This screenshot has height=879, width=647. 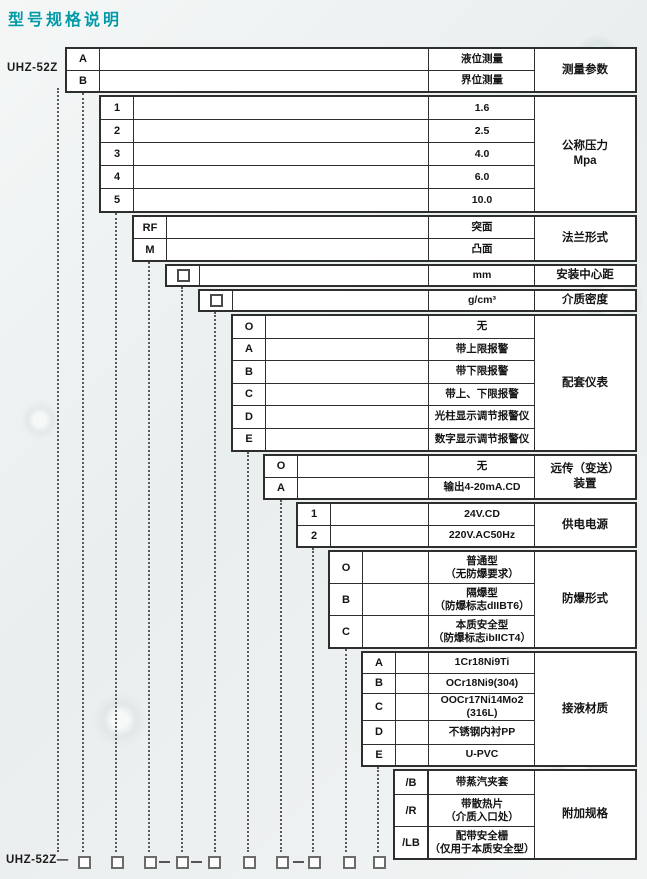 I want to click on model-name-label: UHZ-52Z, so click(x=32, y=68).